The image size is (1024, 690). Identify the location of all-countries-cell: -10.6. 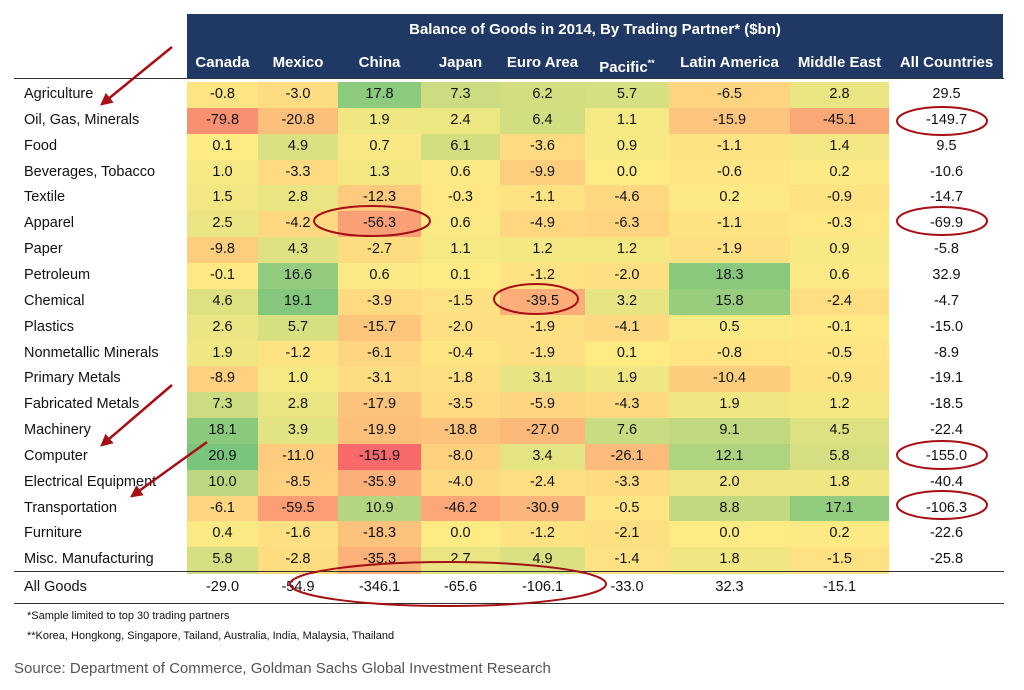
(946, 171).